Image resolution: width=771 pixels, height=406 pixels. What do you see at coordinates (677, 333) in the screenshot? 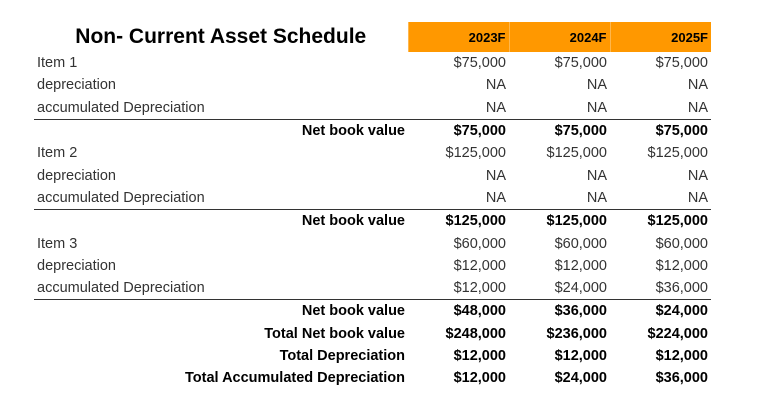
I see `value-cell: $224,000` at bounding box center [677, 333].